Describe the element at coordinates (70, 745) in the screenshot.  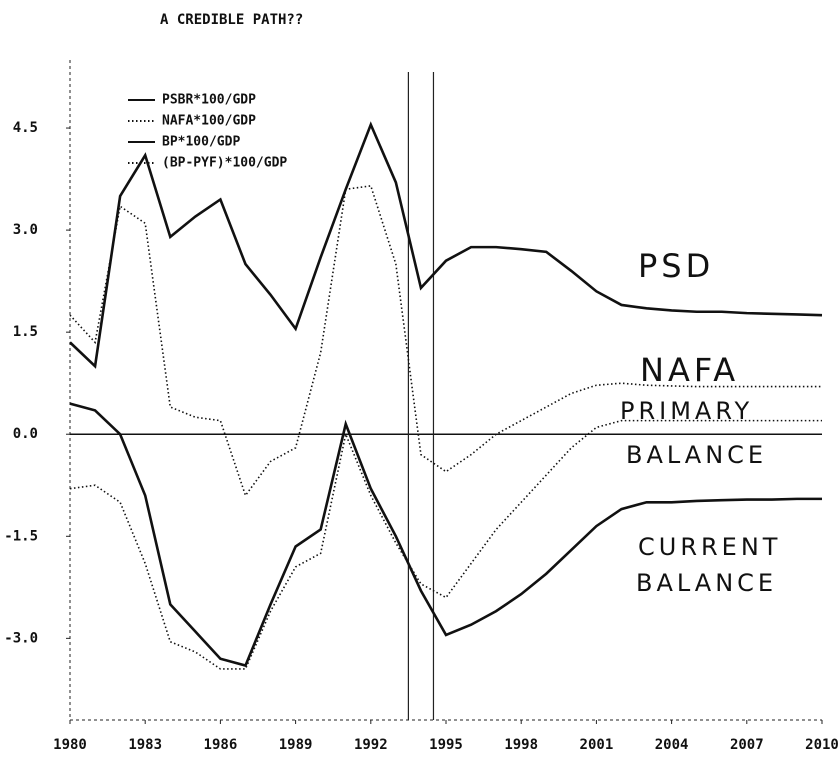
I see `x-tick-label: 1980` at that location.